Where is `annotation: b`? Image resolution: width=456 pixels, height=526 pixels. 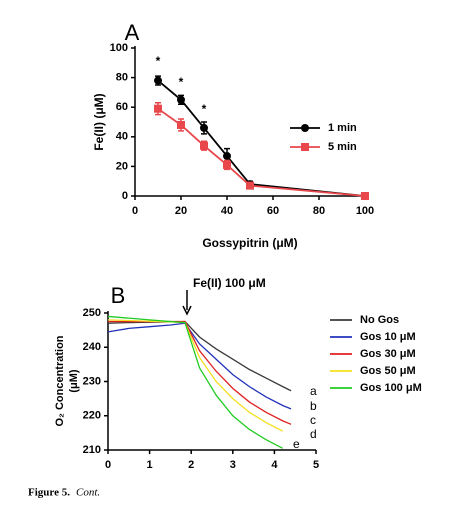
annotation: b is located at coordinates (313, 406).